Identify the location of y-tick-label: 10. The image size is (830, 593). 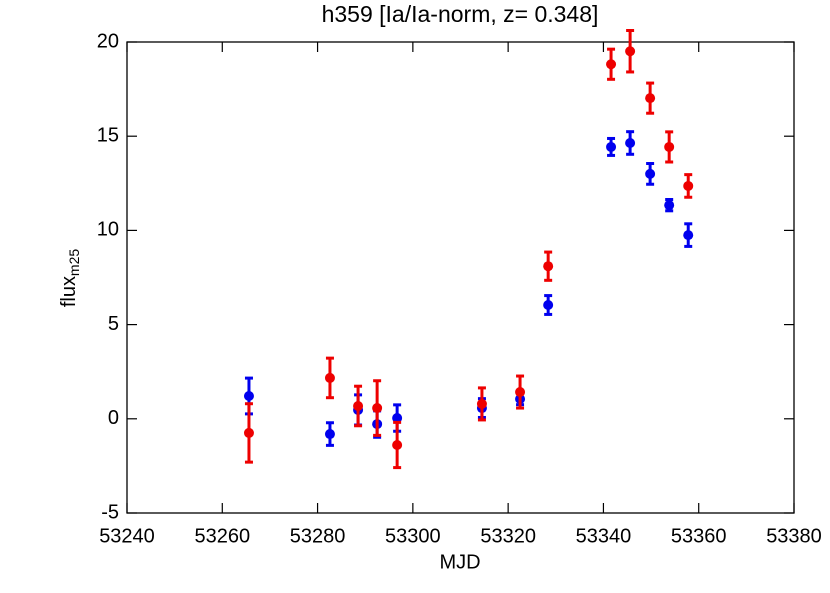
(108, 230).